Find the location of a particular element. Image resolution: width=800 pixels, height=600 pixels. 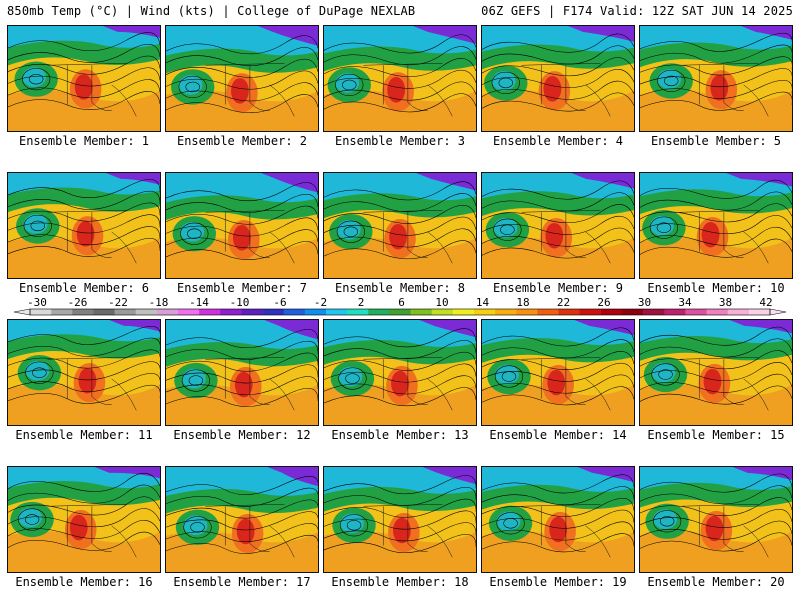

color-scale-tick-label: -10 is located at coordinates (240, 302).